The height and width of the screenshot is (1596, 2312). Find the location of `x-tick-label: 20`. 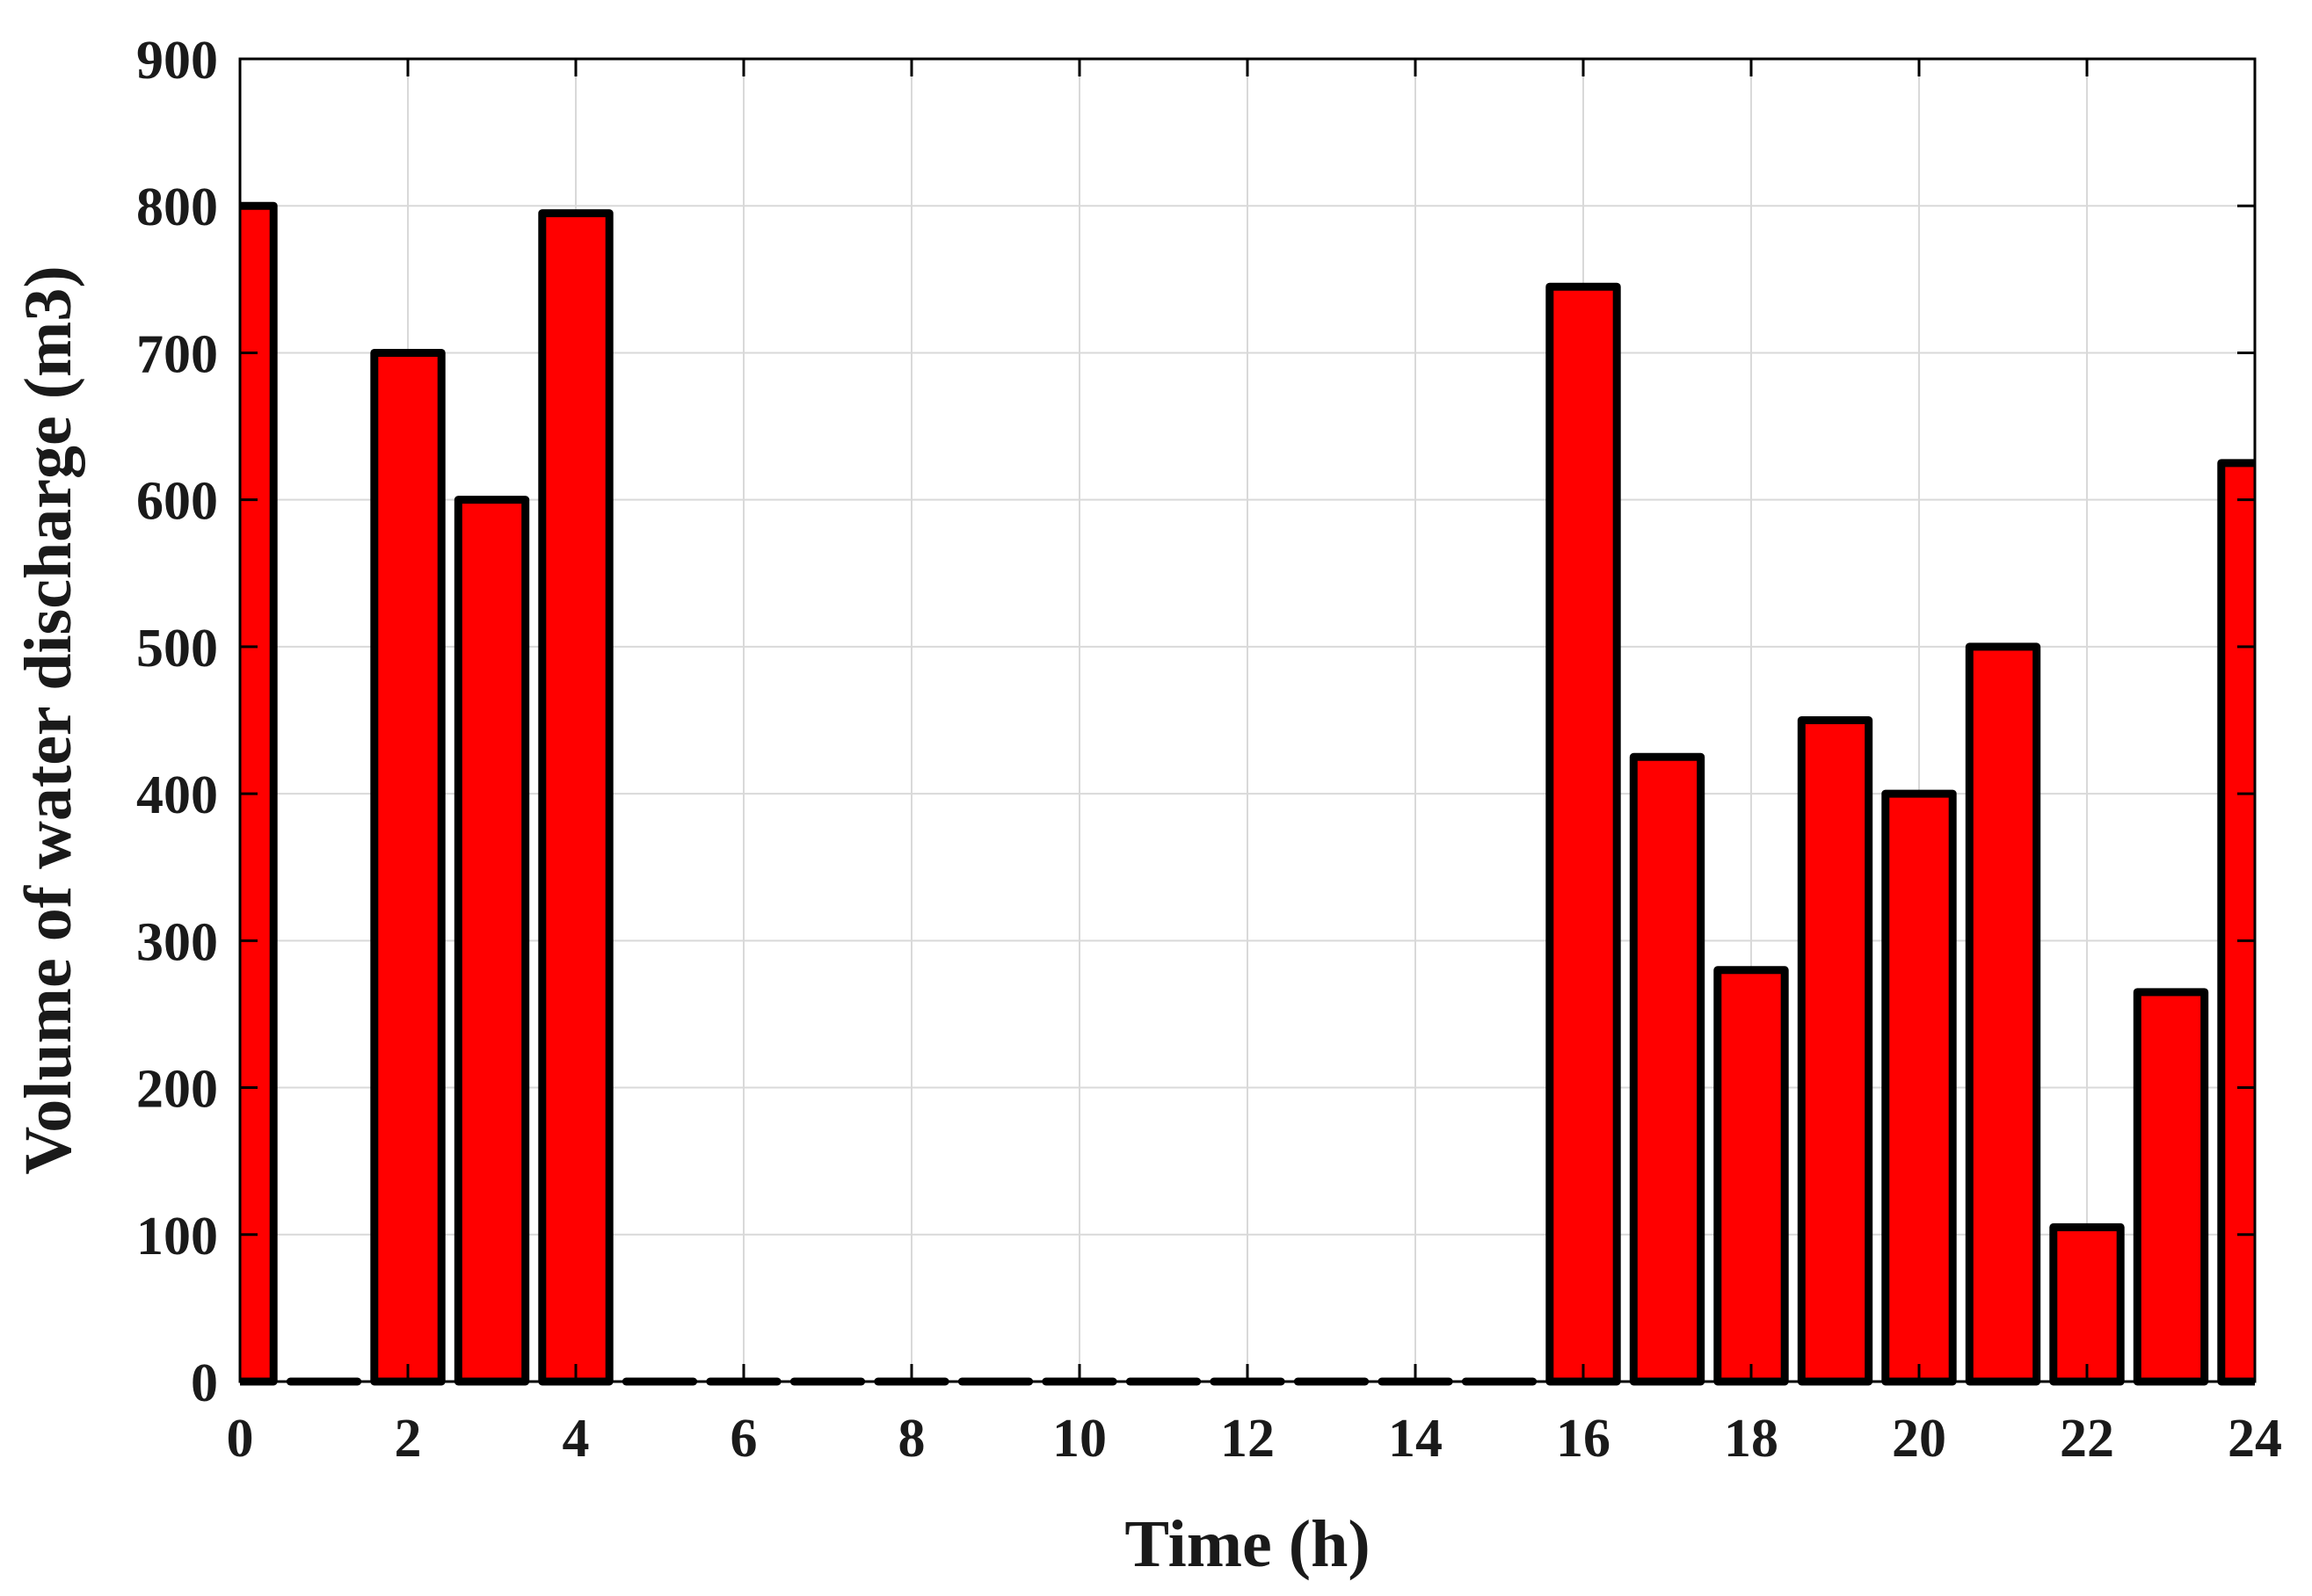

x-tick-label: 20 is located at coordinates (1919, 1439).